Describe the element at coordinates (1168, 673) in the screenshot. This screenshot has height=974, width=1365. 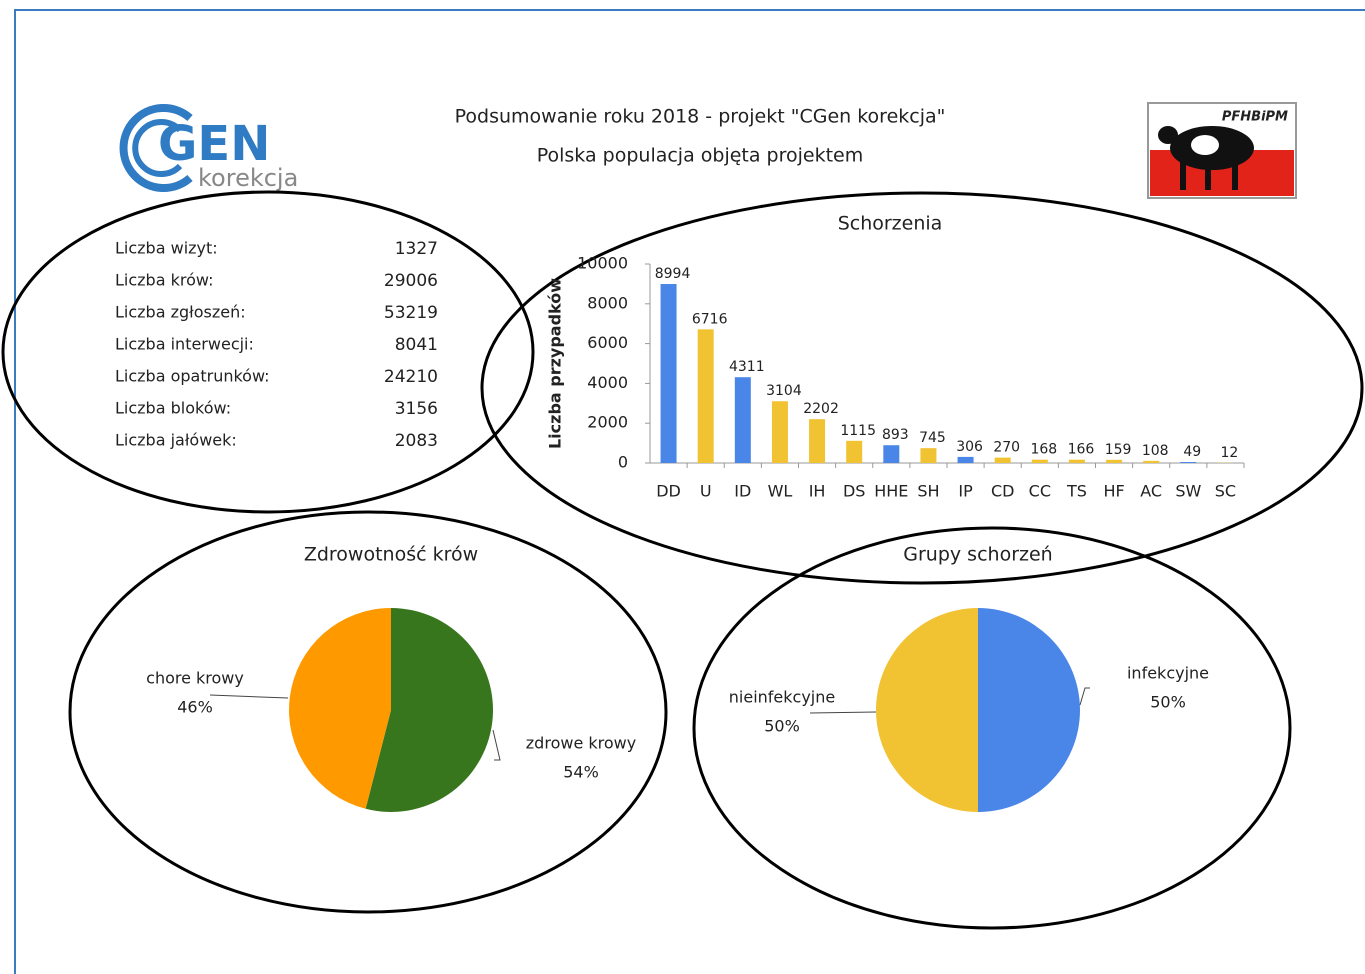
I see `slice-label: infekcyjne` at that location.